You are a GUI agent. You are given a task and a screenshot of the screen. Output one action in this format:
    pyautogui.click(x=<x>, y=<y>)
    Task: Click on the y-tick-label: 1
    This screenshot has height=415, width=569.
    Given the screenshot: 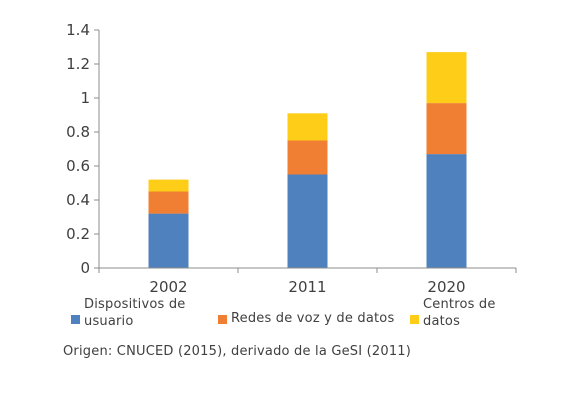 What is the action you would take?
    pyautogui.click(x=85, y=98)
    